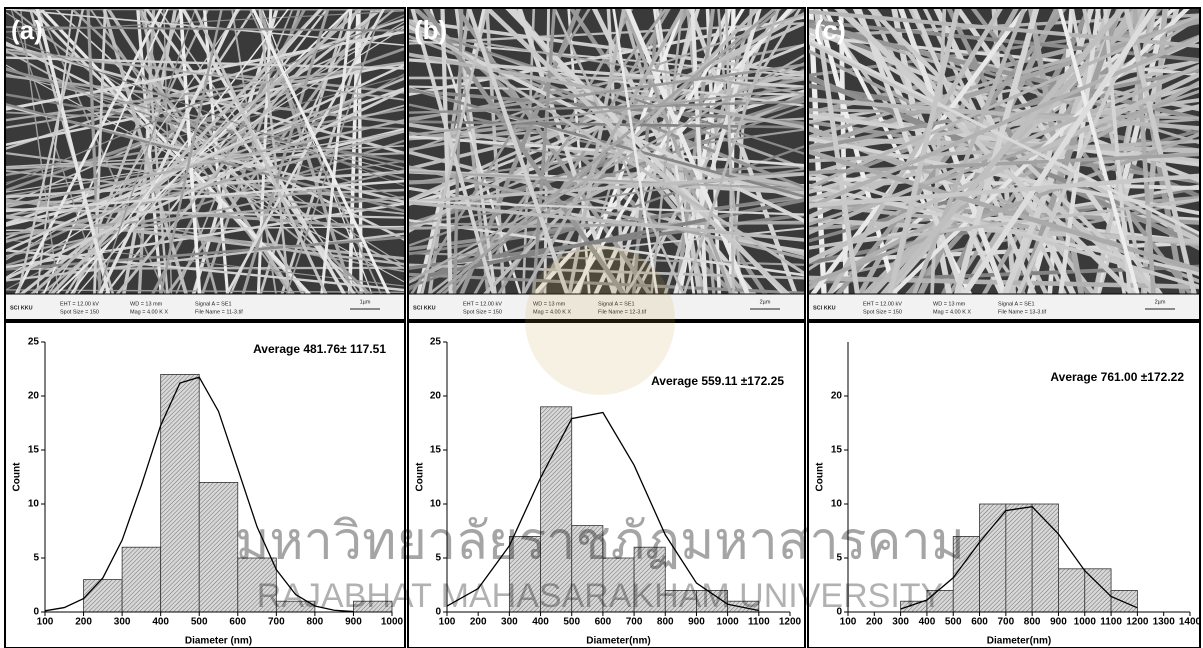 This screenshot has height=648, width=1203. I want to click on x-tick-label: 1100, so click(1111, 622).